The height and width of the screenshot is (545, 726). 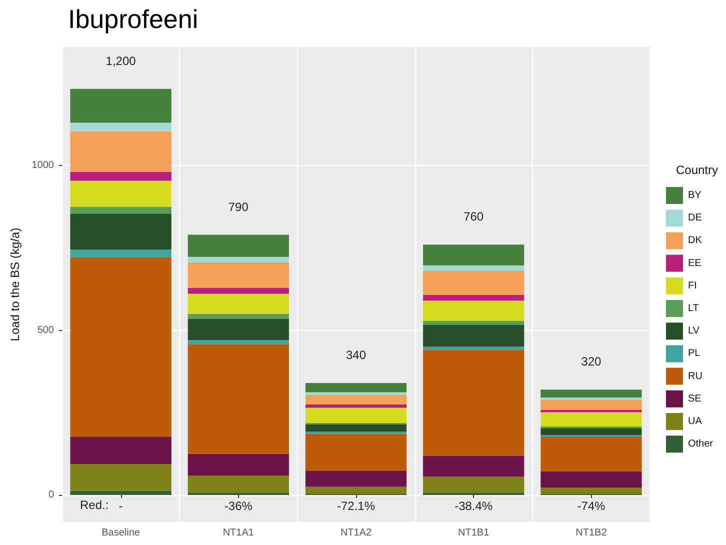 I want to click on annotation: 760, so click(x=474, y=217).